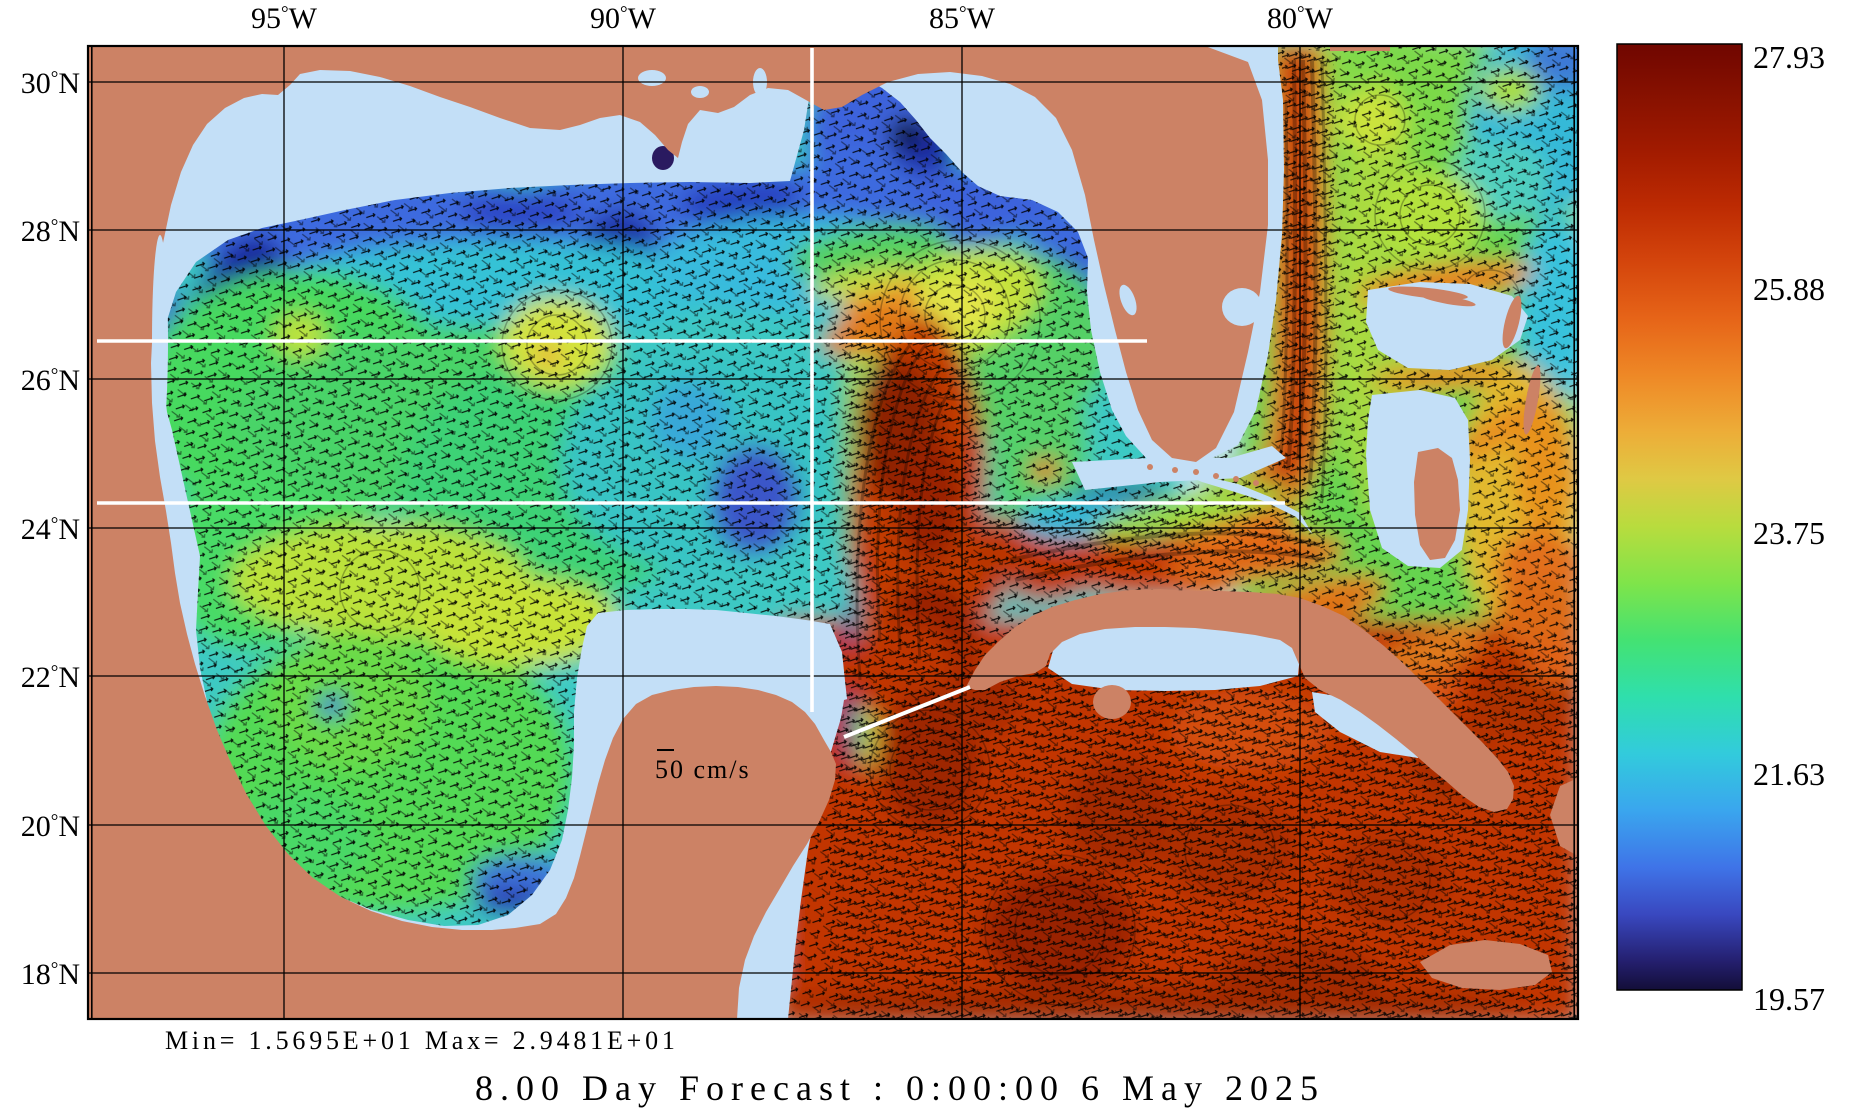  Describe the element at coordinates (703, 769) in the screenshot. I see `svg-text: 50 cm/s` at that location.